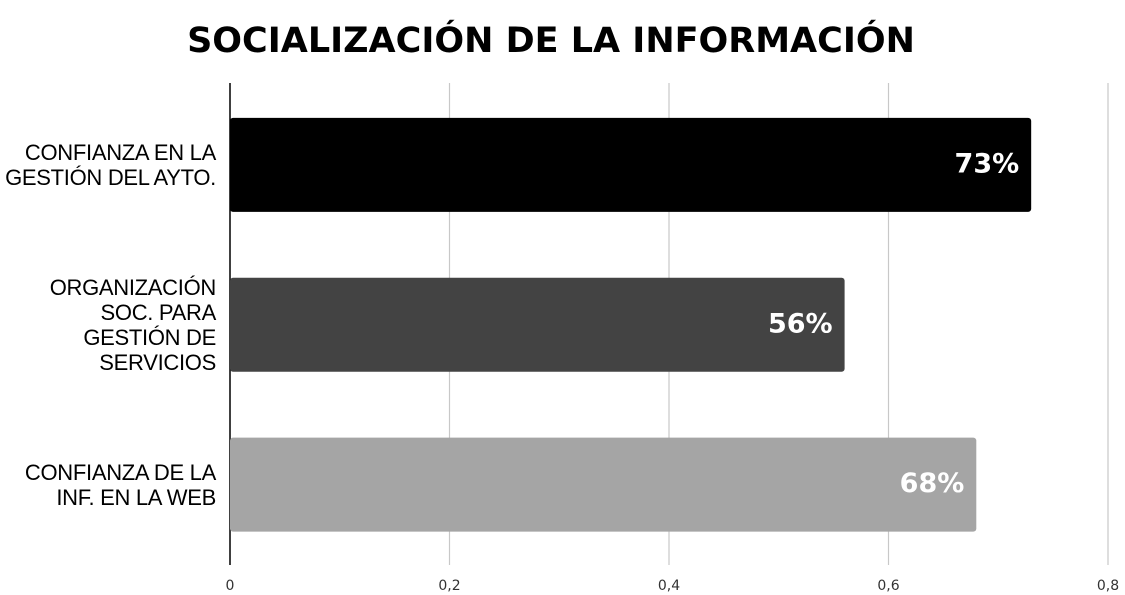 This screenshot has width=1125, height=595. What do you see at coordinates (888, 586) in the screenshot?
I see `x-tick-label: 0,6` at bounding box center [888, 586].